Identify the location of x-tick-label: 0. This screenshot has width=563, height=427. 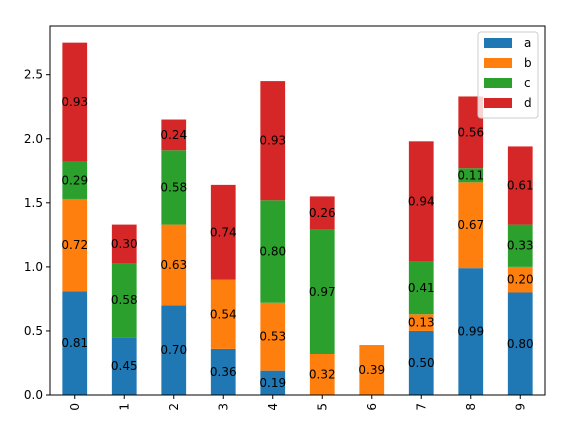
(75, 407).